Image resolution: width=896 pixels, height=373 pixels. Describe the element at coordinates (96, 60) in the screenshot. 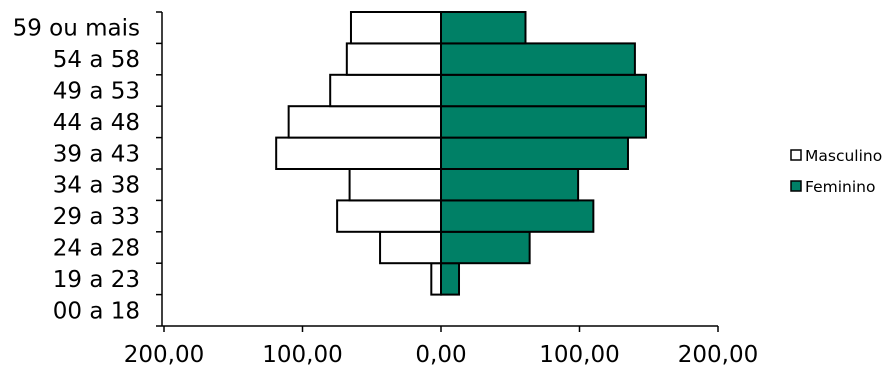

I see `y-tick-label: 54 a 58` at that location.